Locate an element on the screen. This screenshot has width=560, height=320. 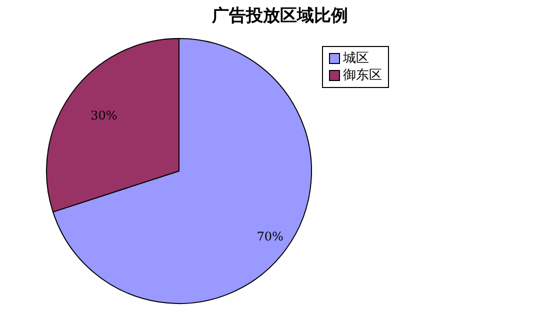
data-label: 30% is located at coordinates (104, 115).